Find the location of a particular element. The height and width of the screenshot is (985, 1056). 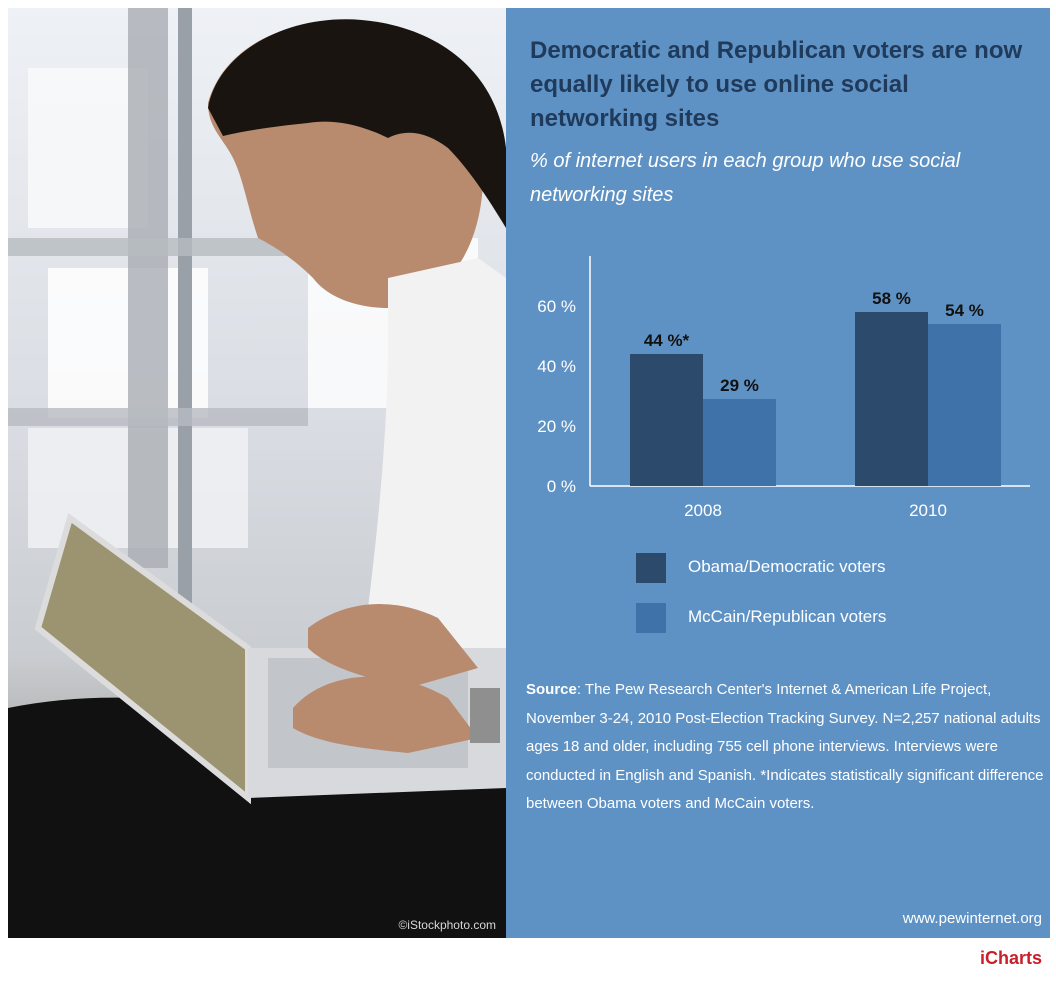

source-label: Source is located at coordinates (551, 689).